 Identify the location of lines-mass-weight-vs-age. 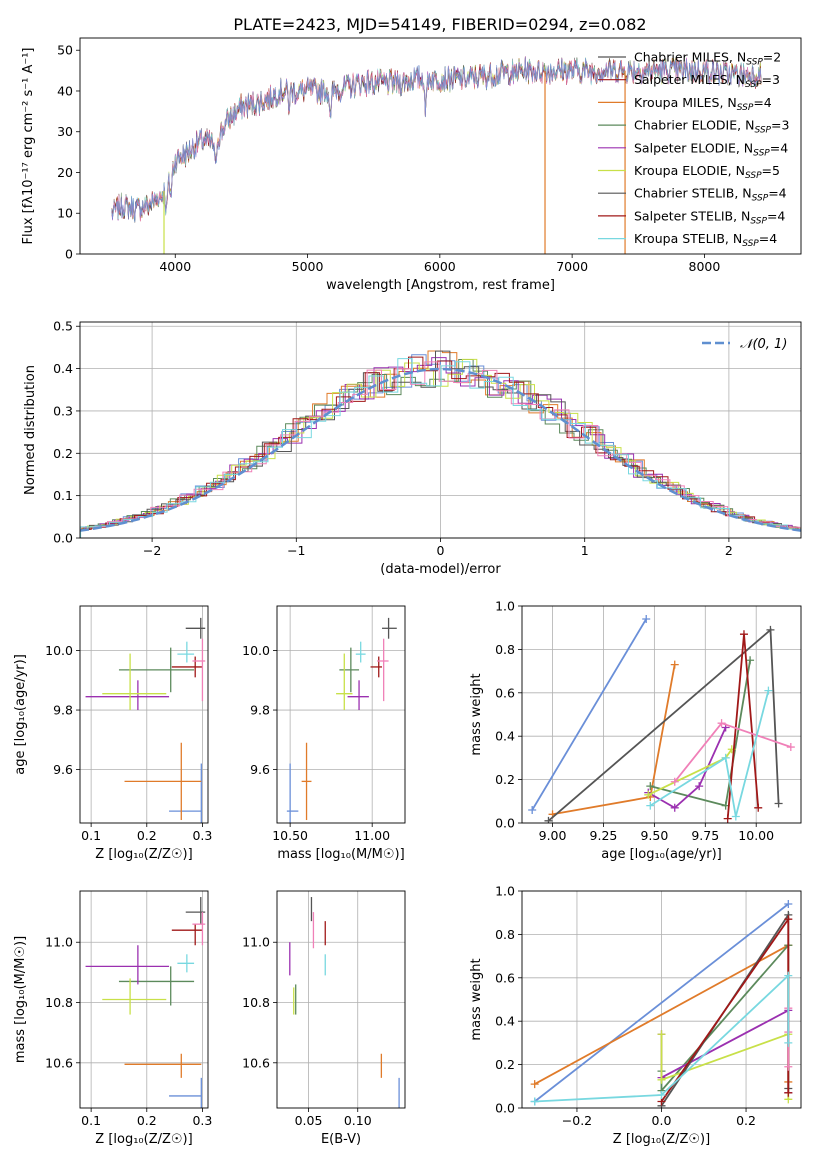
(661, 719).